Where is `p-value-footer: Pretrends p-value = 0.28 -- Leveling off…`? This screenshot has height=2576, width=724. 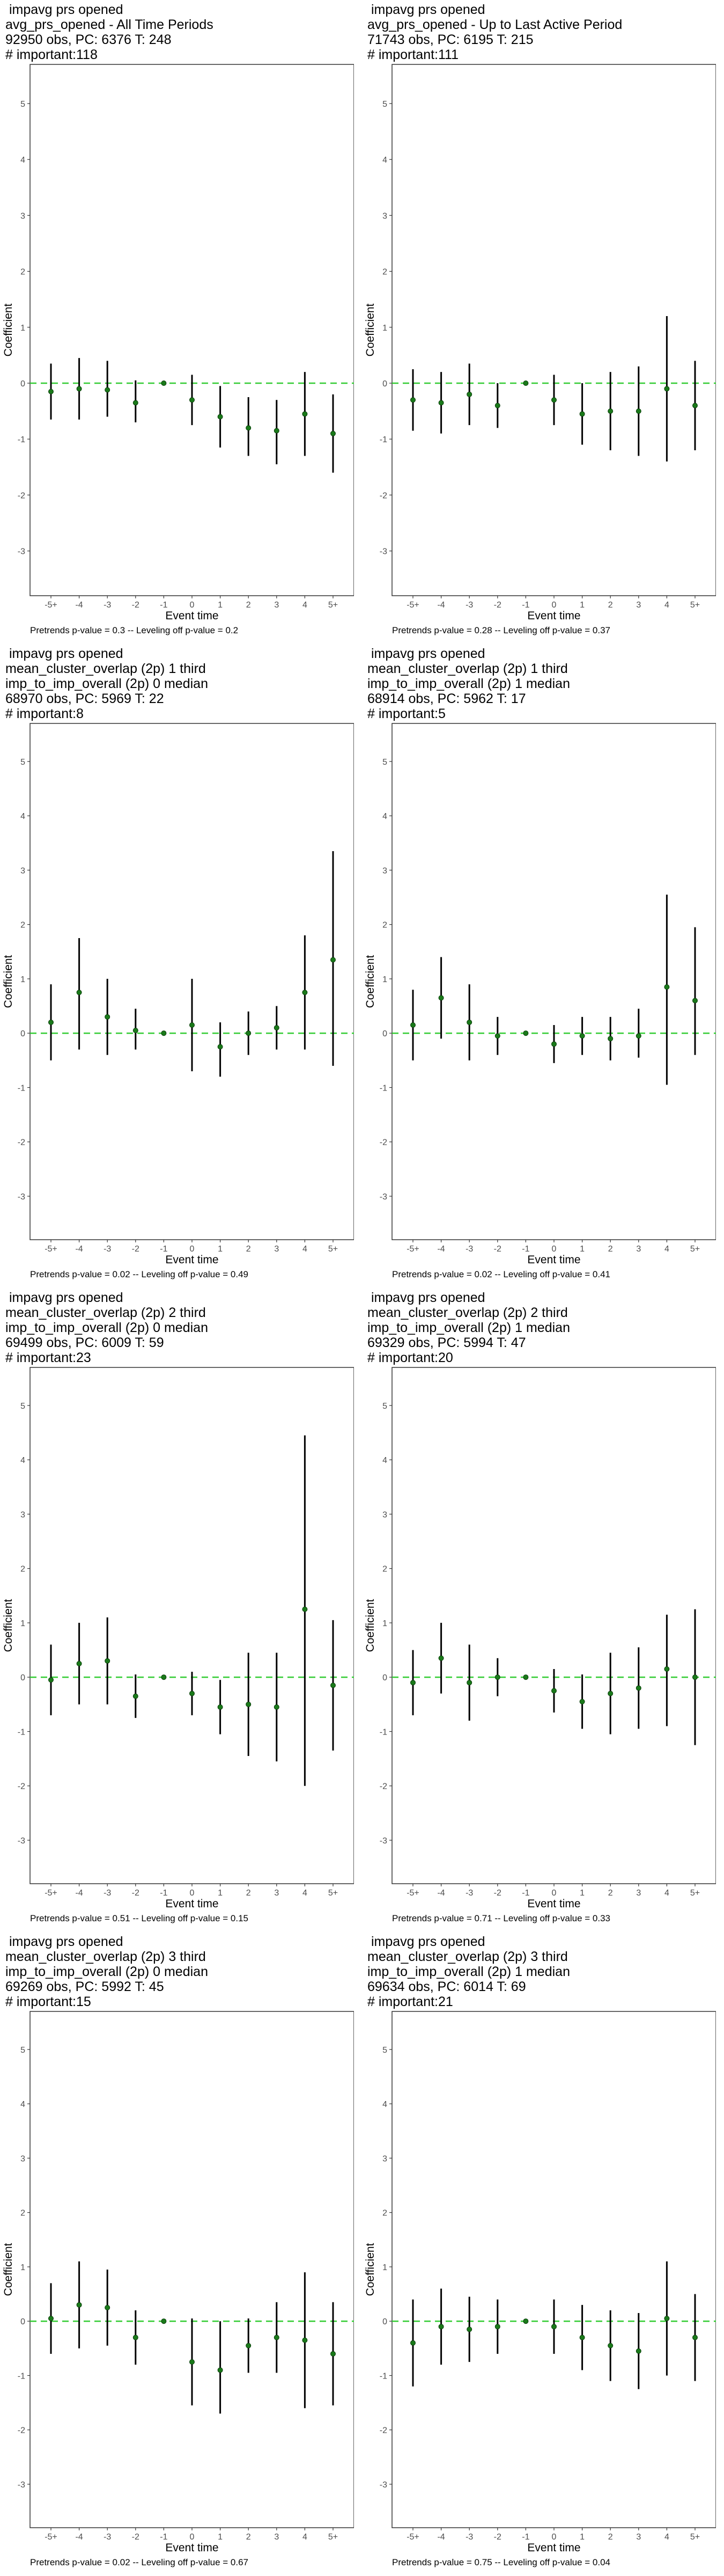 p-value-footer: Pretrends p-value = 0.28 -- Leveling off… is located at coordinates (501, 630).